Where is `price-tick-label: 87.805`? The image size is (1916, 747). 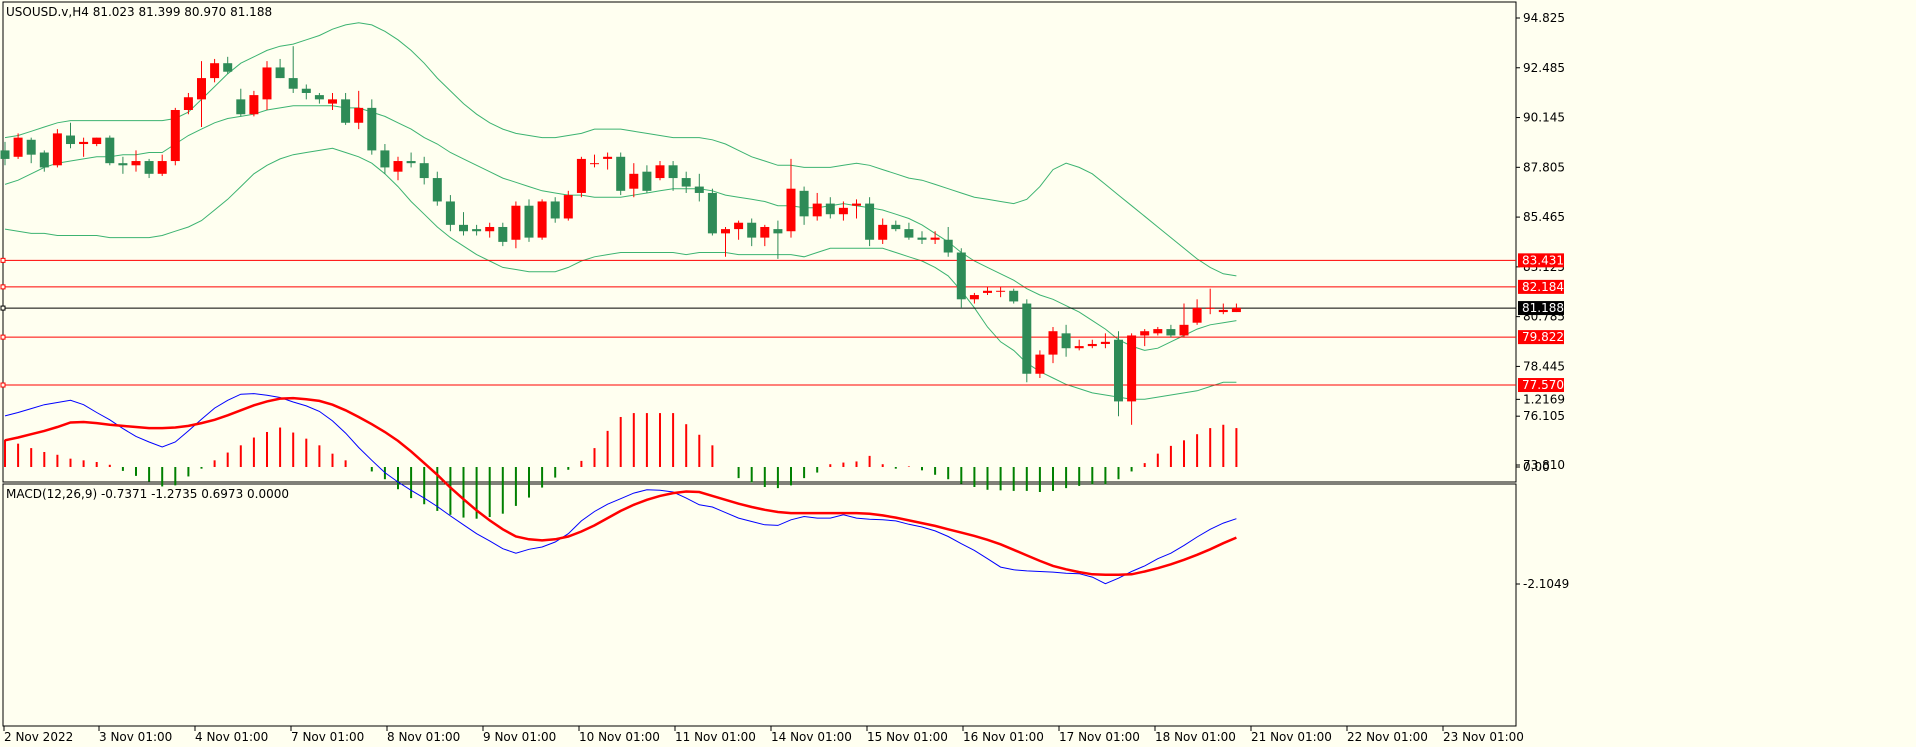 price-tick-label: 87.805 is located at coordinates (1544, 167).